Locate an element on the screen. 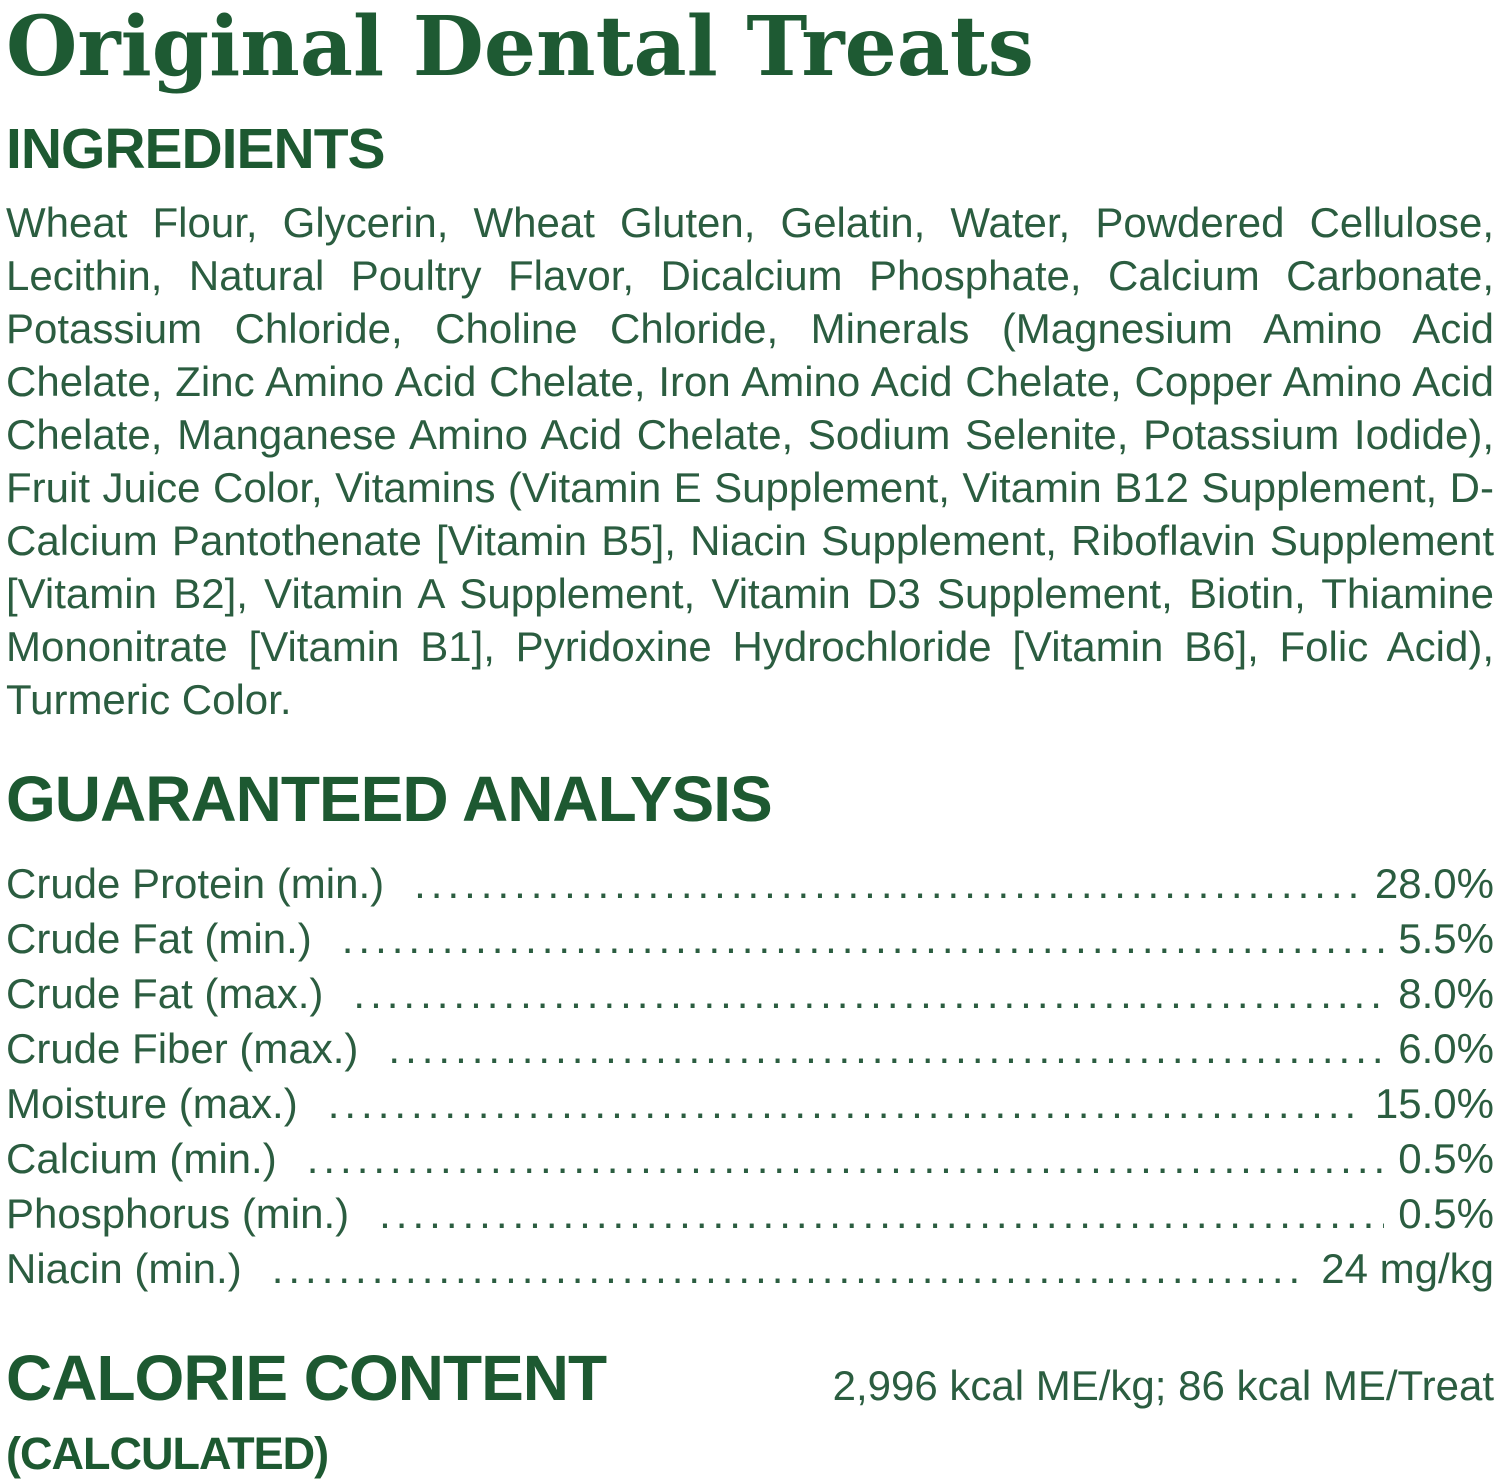 This screenshot has height=1480, width=1500. analysis-row-label: Crude Fiber (max.) is located at coordinates (182, 1048).